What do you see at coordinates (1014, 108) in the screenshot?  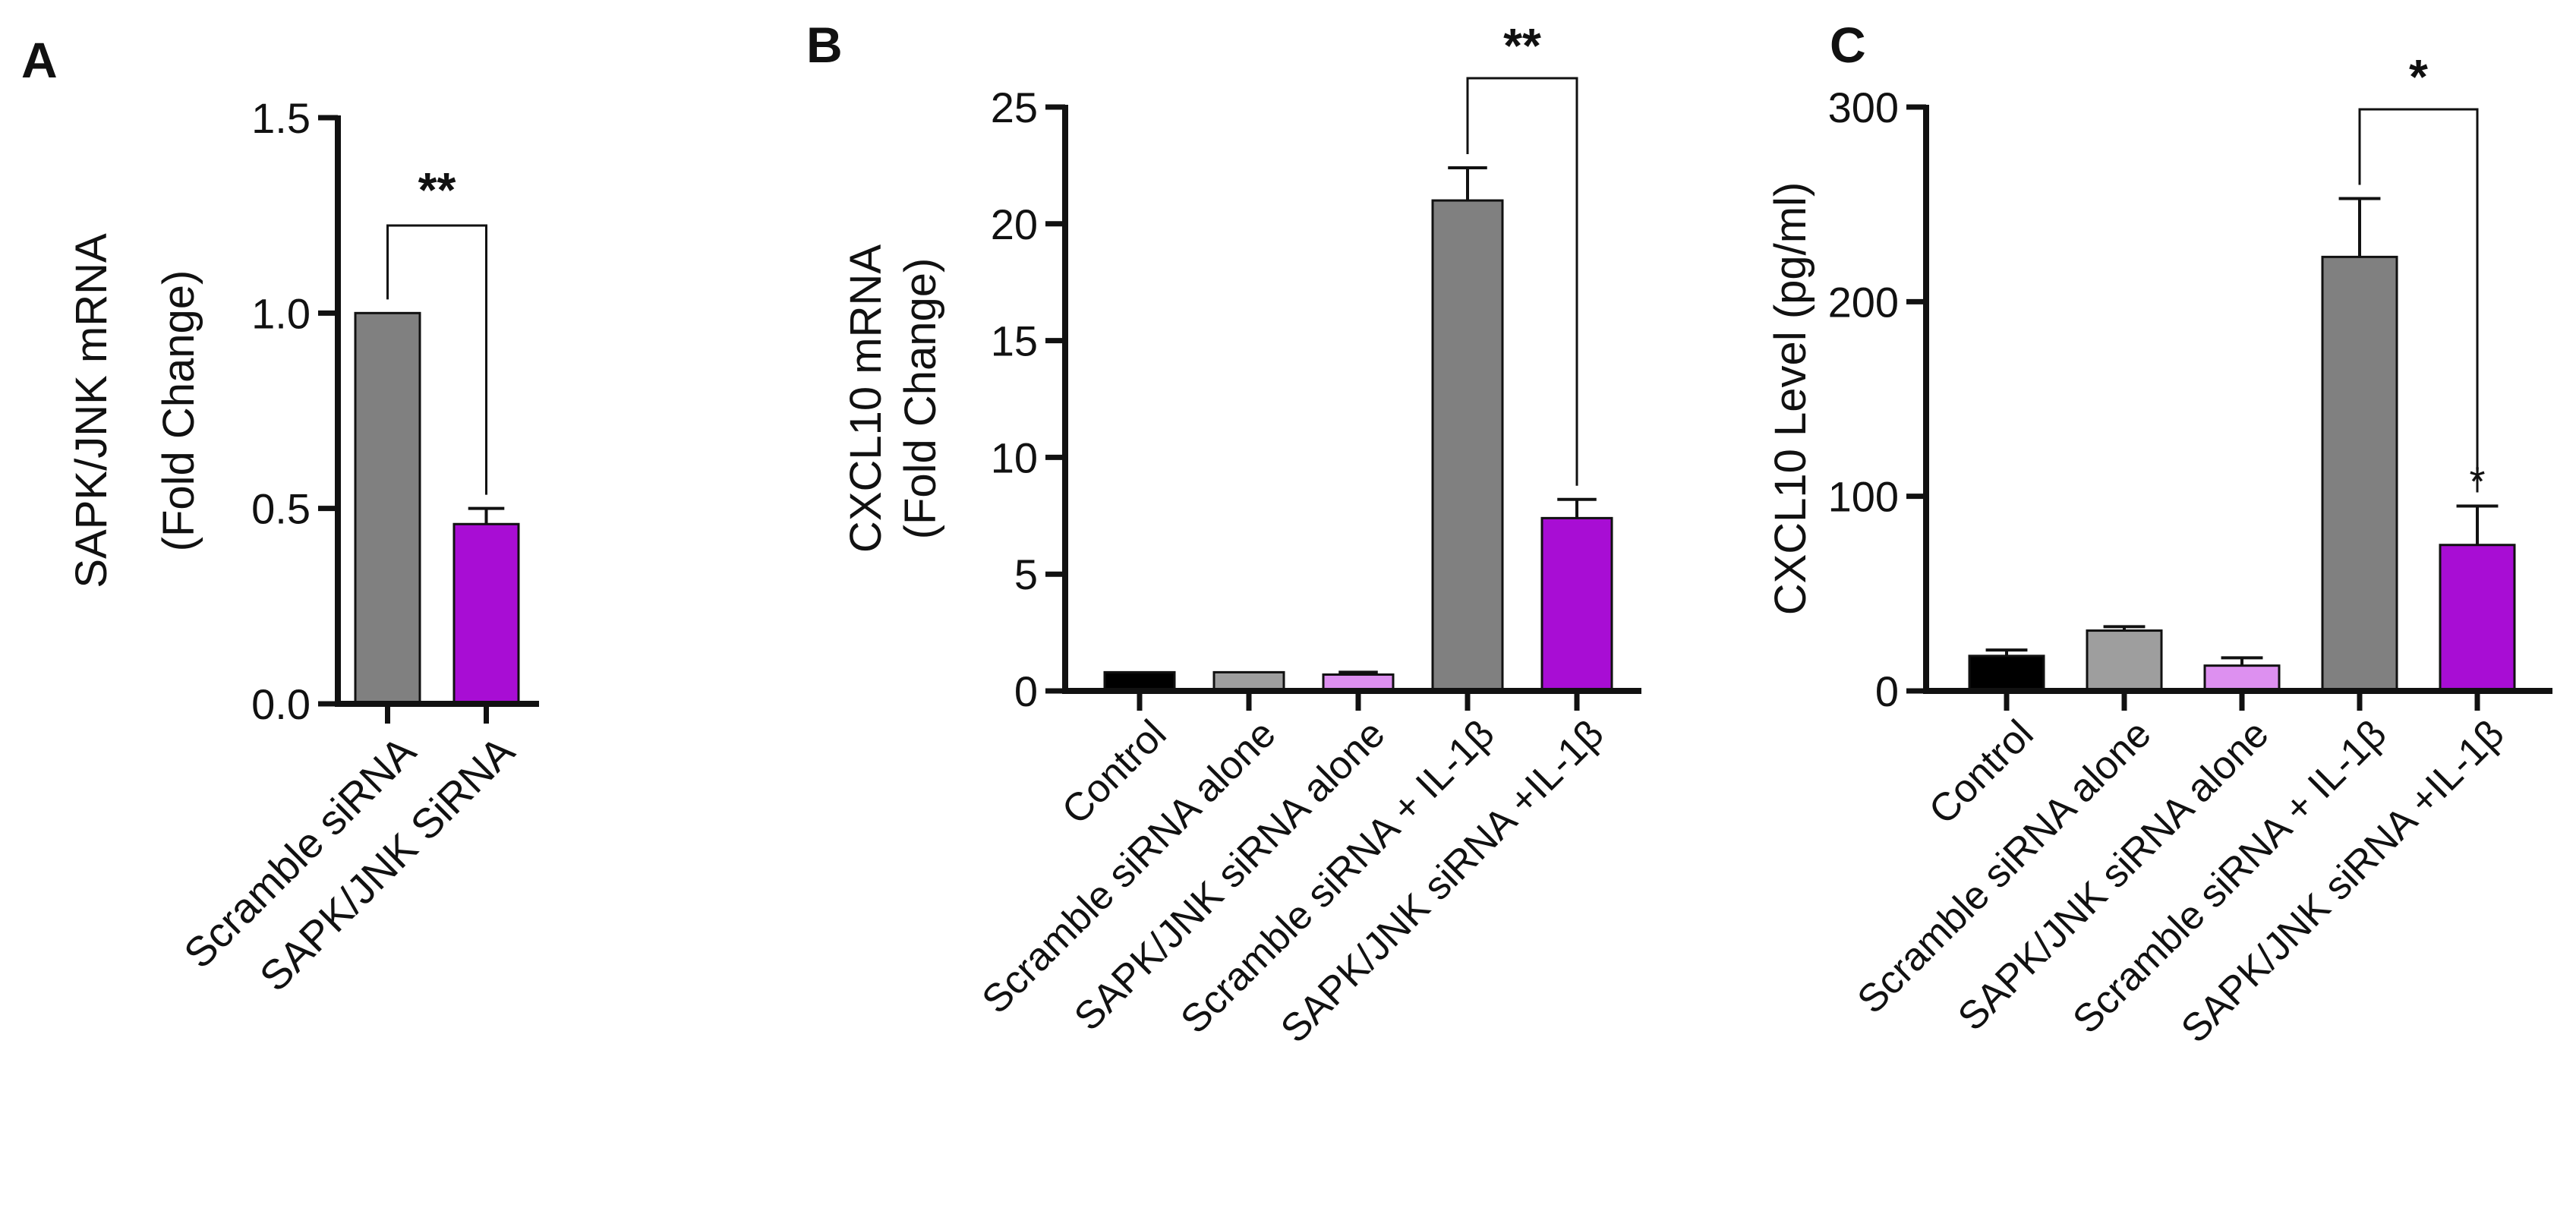 I see `y-tick-label-b-6: 25` at bounding box center [1014, 108].